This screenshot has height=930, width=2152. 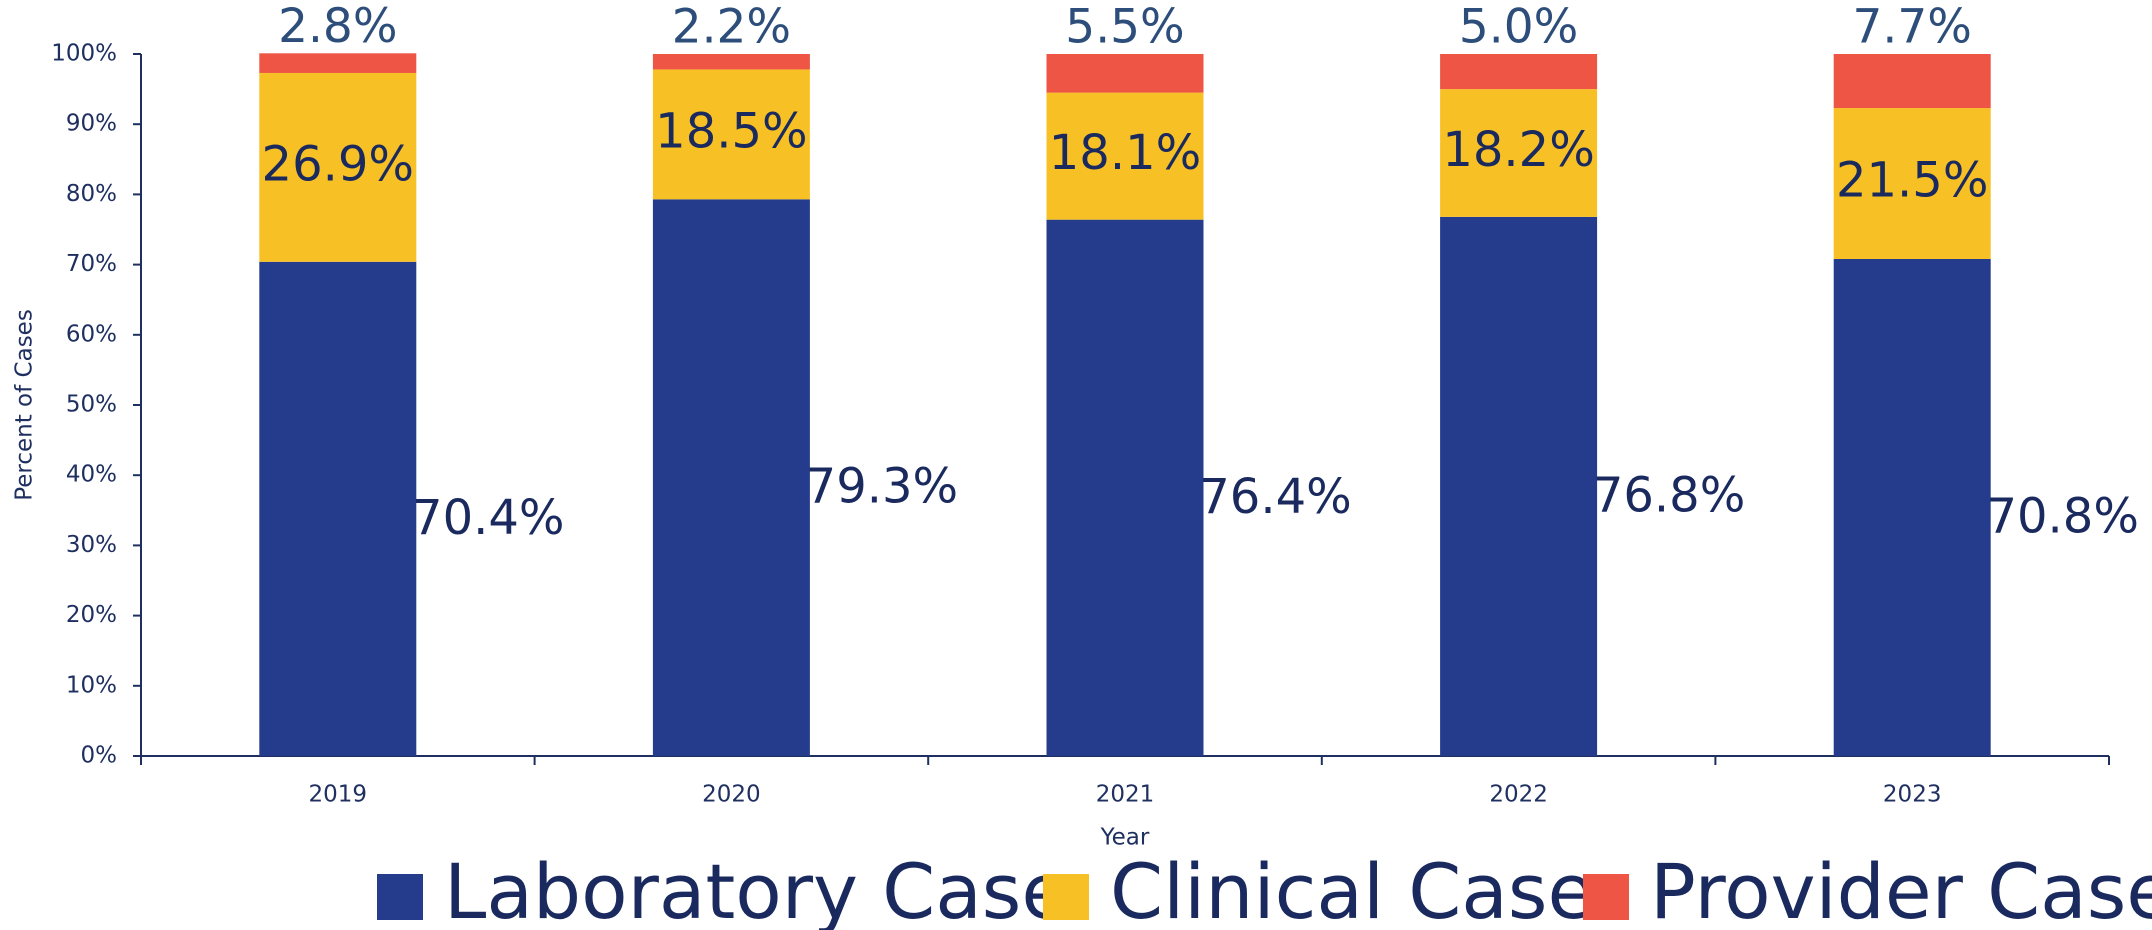 I want to click on x-tick-label: 2019, so click(x=338, y=795).